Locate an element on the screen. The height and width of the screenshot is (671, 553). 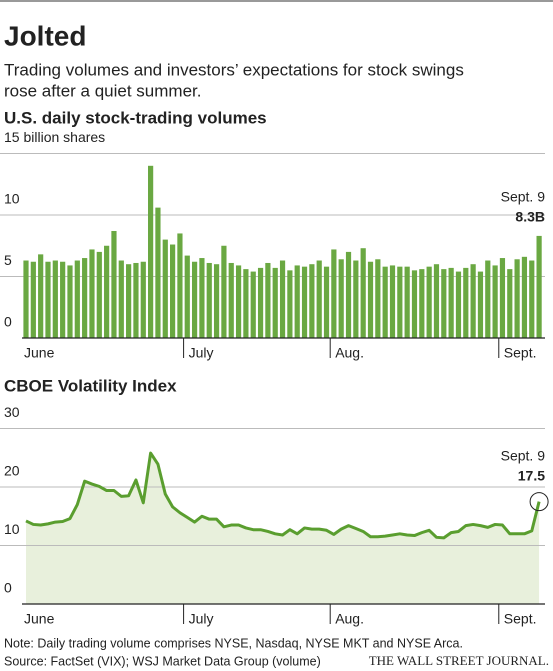
line is located at coordinates (283, 495).